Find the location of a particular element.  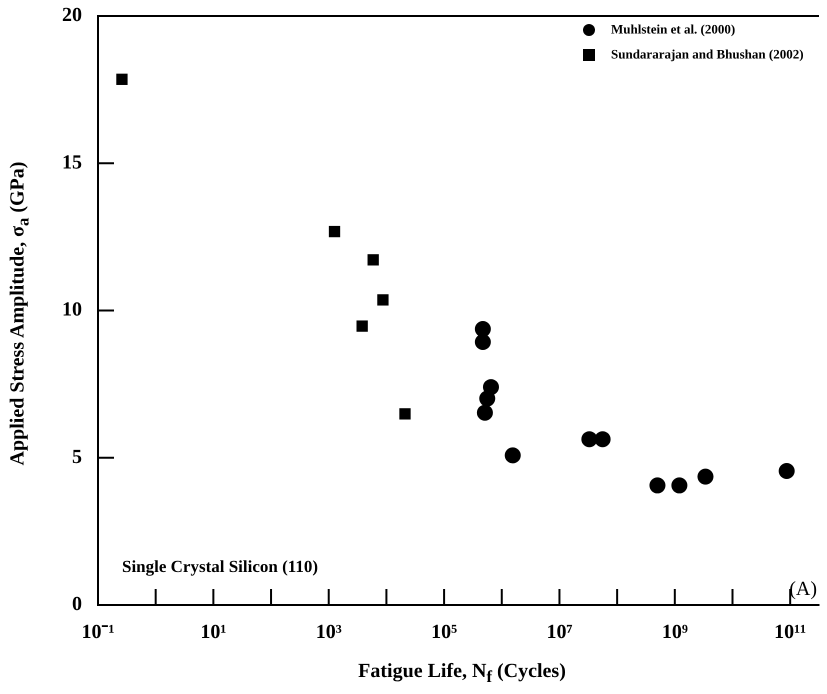

x-tick-label: 10⁷ is located at coordinates (559, 632).